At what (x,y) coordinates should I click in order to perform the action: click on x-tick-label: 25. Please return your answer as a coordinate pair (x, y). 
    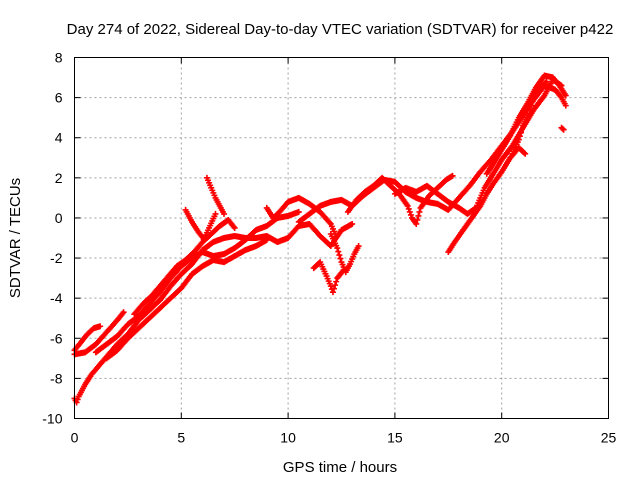
    Looking at the image, I should click on (609, 438).